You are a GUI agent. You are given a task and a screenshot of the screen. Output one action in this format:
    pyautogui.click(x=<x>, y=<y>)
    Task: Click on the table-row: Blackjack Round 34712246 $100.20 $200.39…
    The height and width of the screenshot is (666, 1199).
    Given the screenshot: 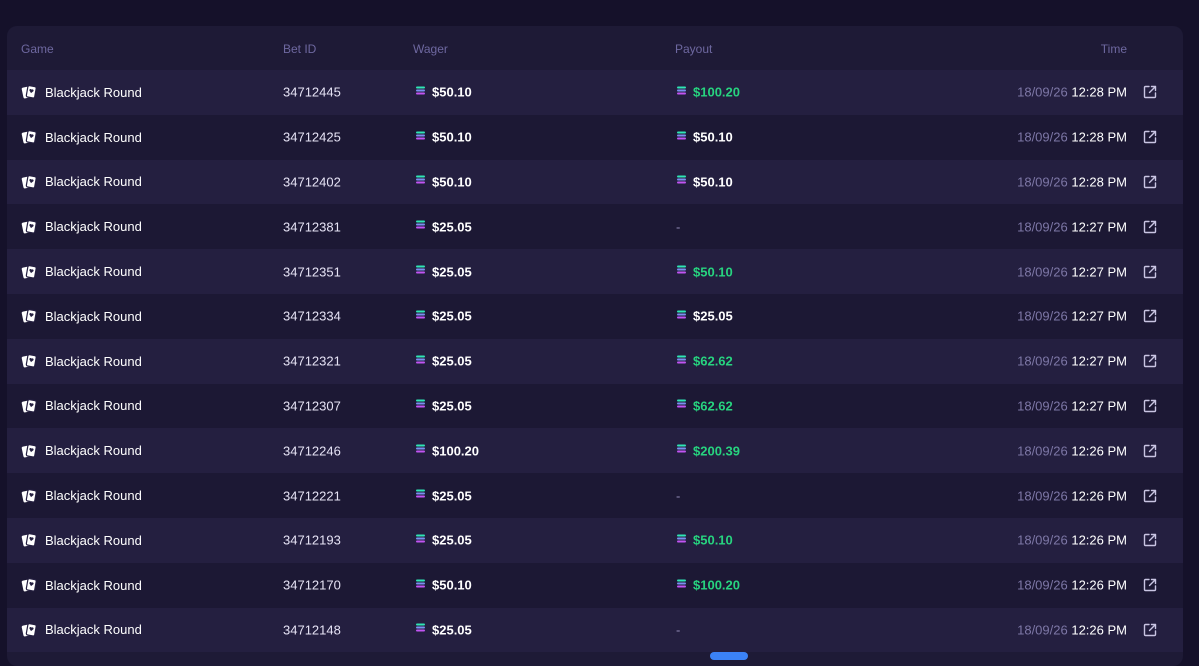 What is the action you would take?
    pyautogui.click(x=595, y=451)
    